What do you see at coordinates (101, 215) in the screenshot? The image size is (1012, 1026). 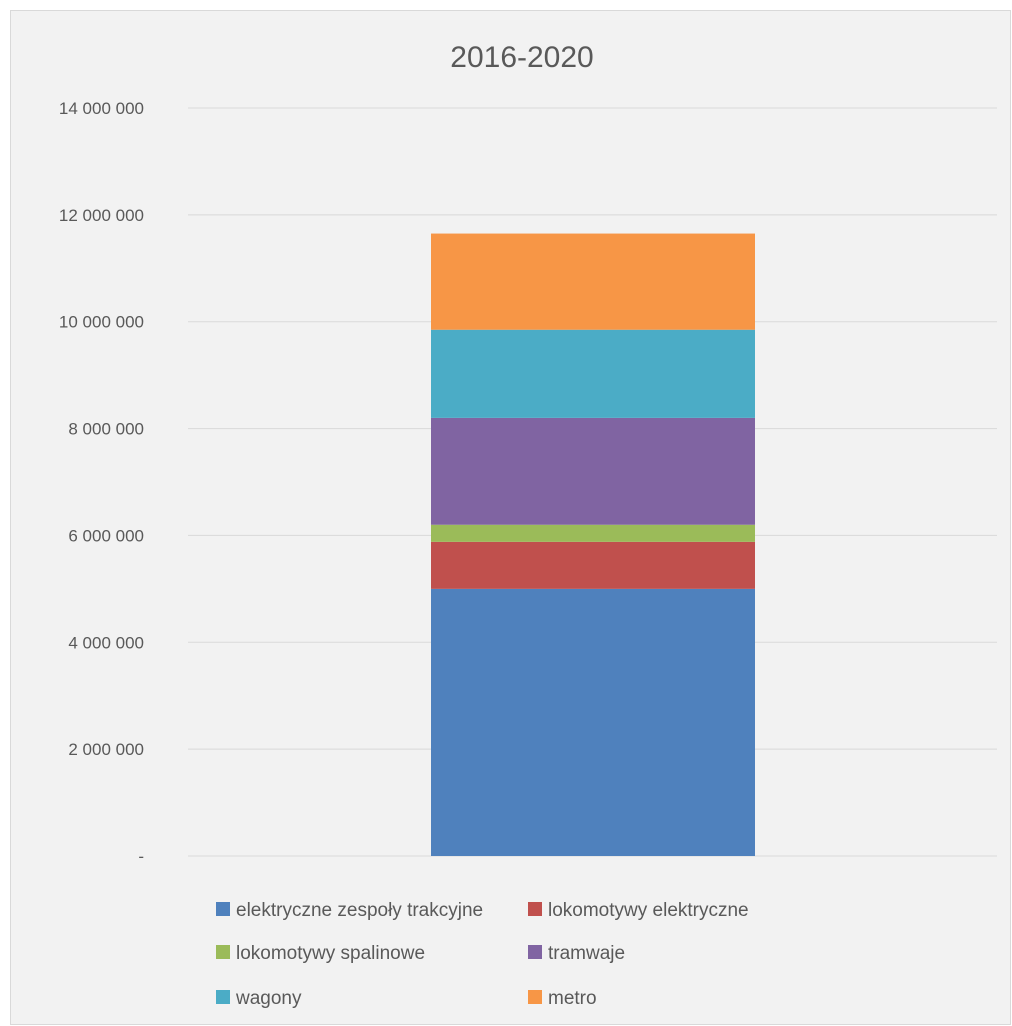 I see `y-tick-label: 12 000 000` at bounding box center [101, 215].